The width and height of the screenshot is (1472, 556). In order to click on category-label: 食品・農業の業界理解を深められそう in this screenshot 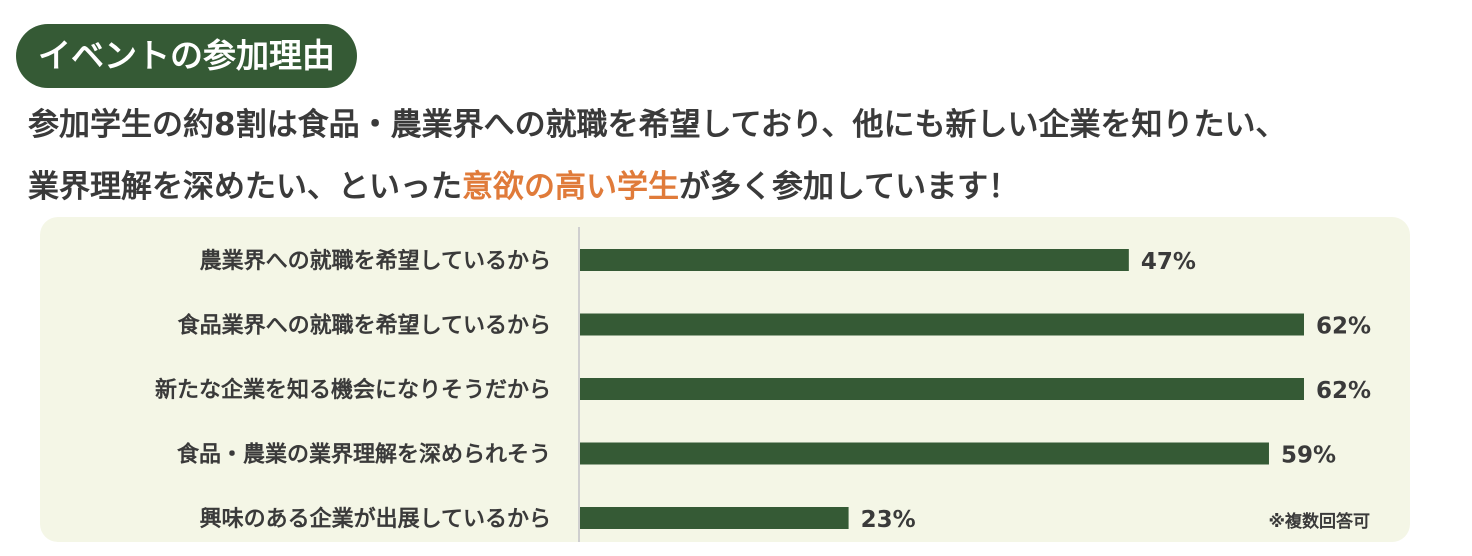, I will do `click(364, 455)`.